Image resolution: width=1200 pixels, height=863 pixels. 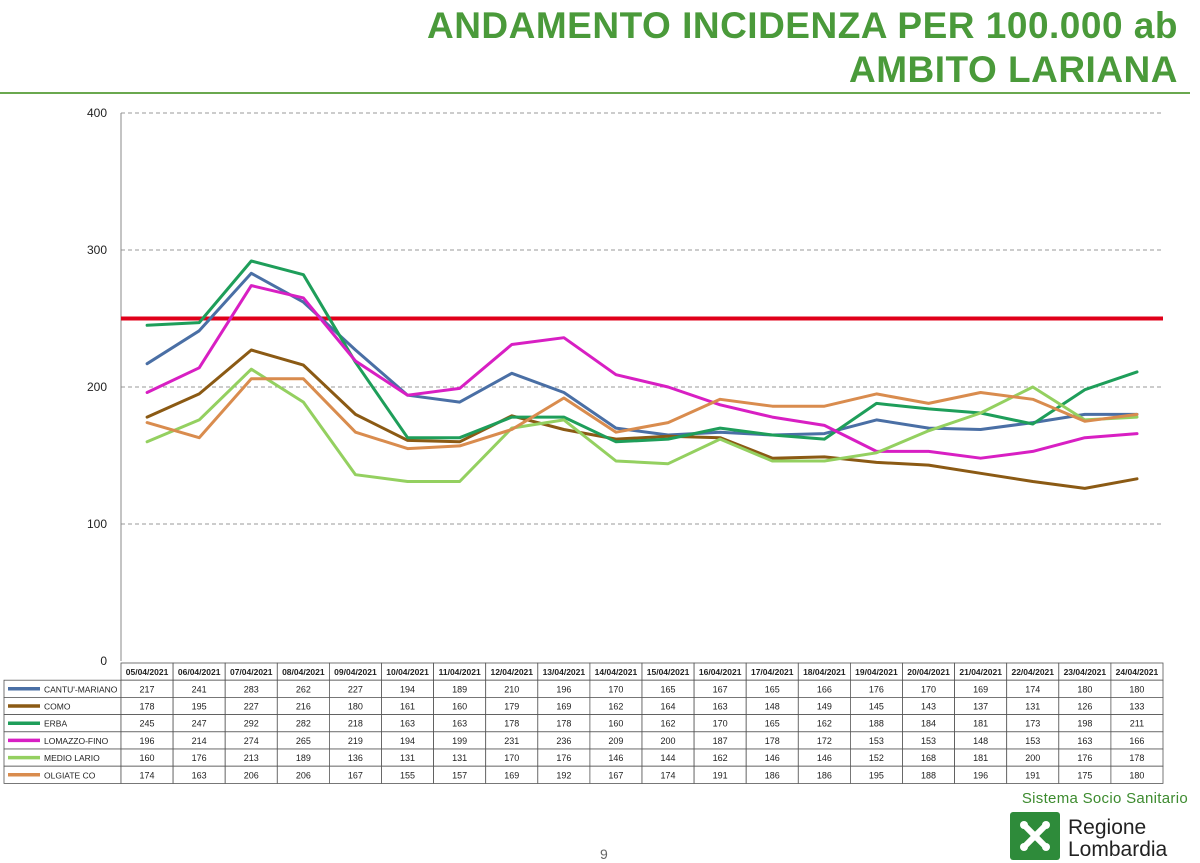 I want to click on data-label: 265, so click(x=303, y=741).